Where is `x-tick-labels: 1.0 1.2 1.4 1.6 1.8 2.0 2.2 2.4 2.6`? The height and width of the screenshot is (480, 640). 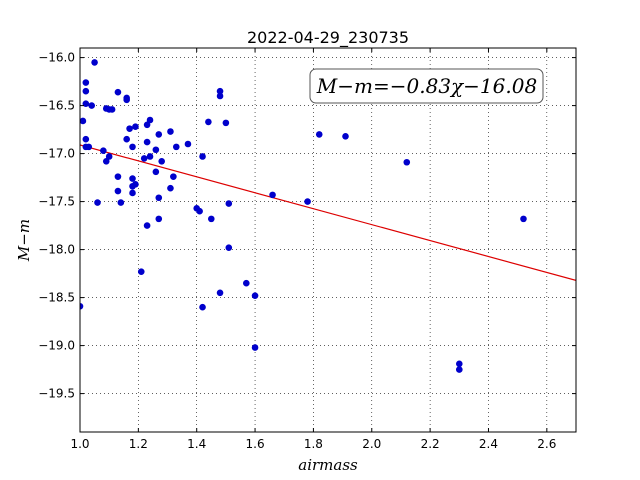
x-tick-labels: 1.0 1.2 1.4 1.6 1.8 2.0 2.2 2.4 2.6 is located at coordinates (313, 444).